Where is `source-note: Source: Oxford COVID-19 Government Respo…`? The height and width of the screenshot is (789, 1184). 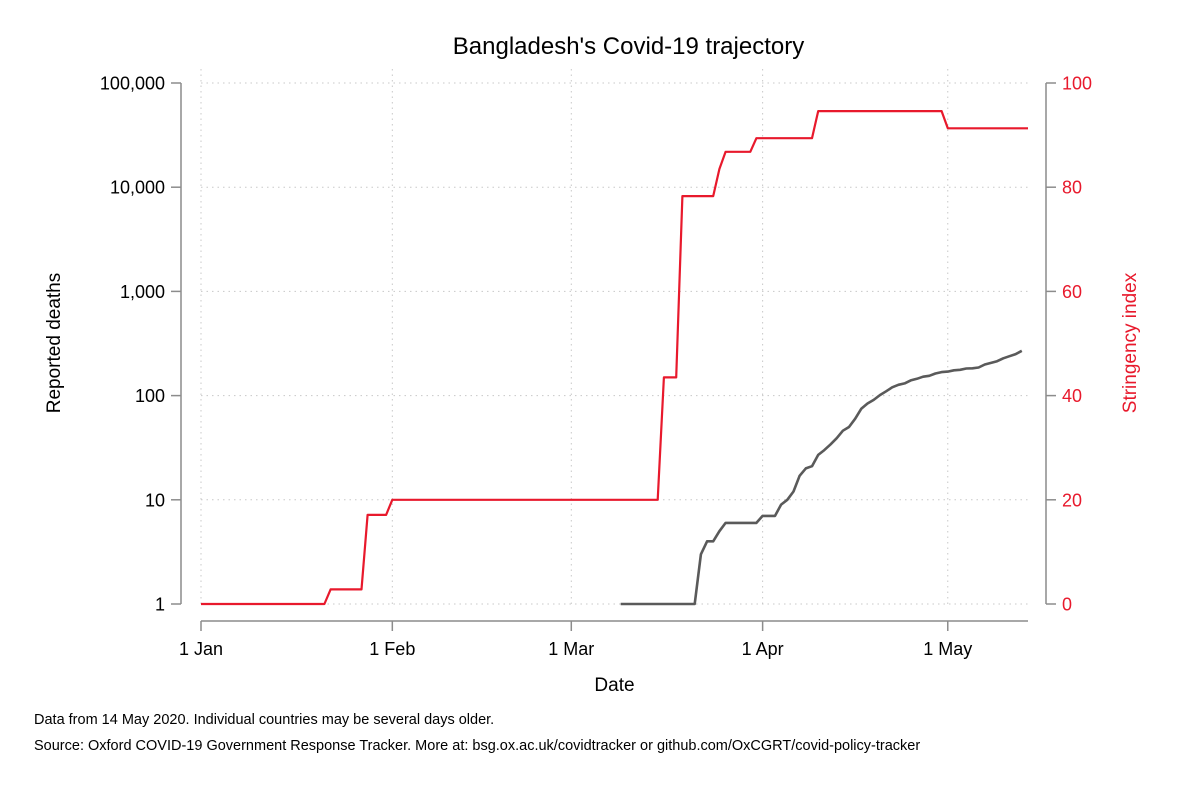 source-note: Source: Oxford COVID-19 Government Respo… is located at coordinates (477, 746).